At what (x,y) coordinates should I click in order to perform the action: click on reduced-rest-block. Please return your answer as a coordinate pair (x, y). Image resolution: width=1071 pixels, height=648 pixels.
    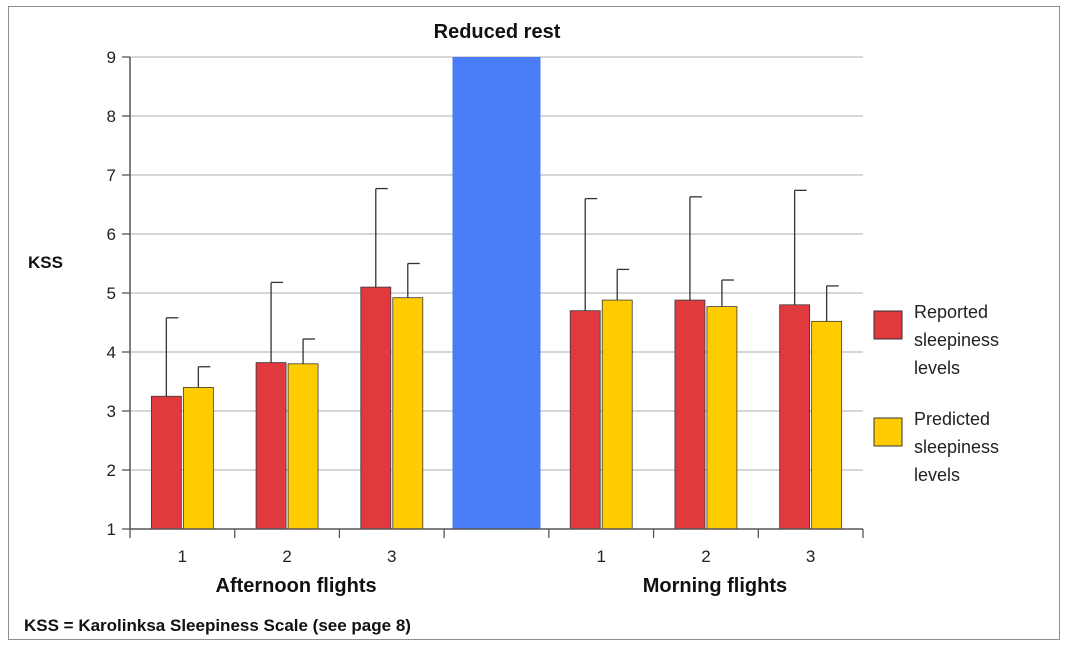
    Looking at the image, I should click on (496, 293).